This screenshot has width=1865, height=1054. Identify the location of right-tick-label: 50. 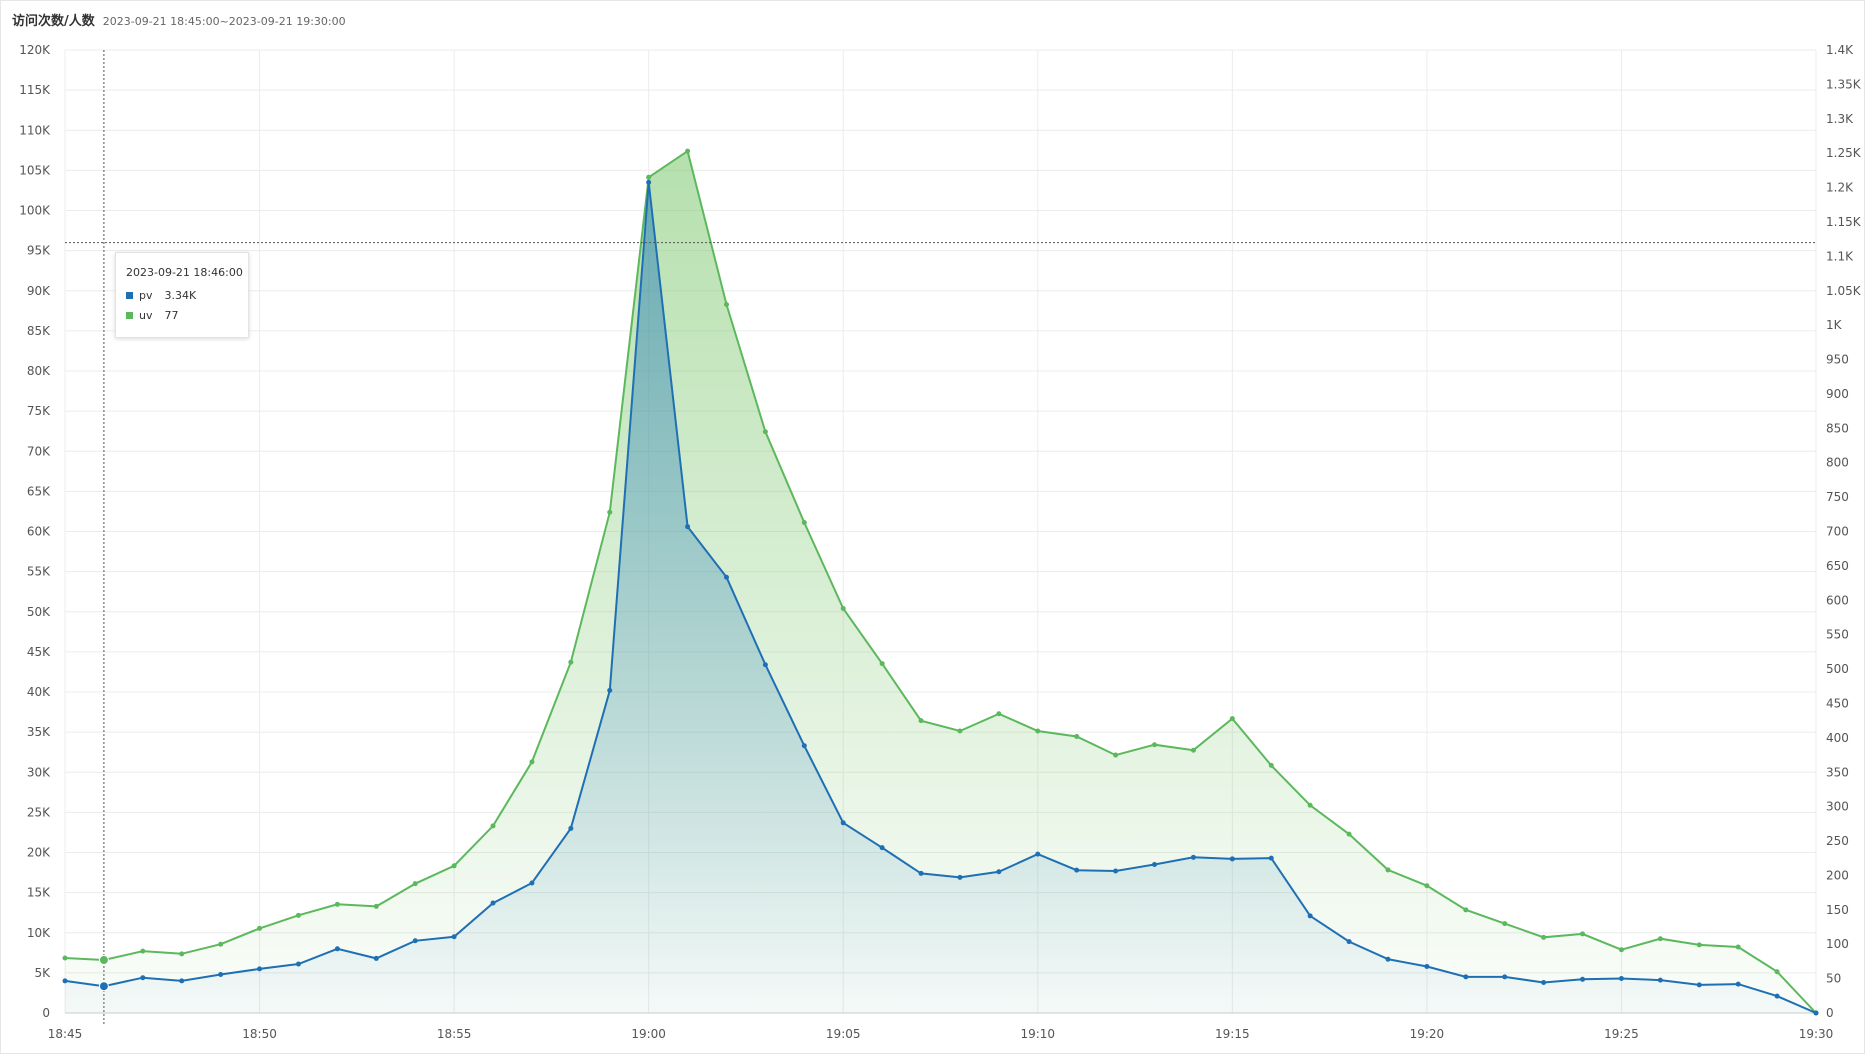
(1833, 979).